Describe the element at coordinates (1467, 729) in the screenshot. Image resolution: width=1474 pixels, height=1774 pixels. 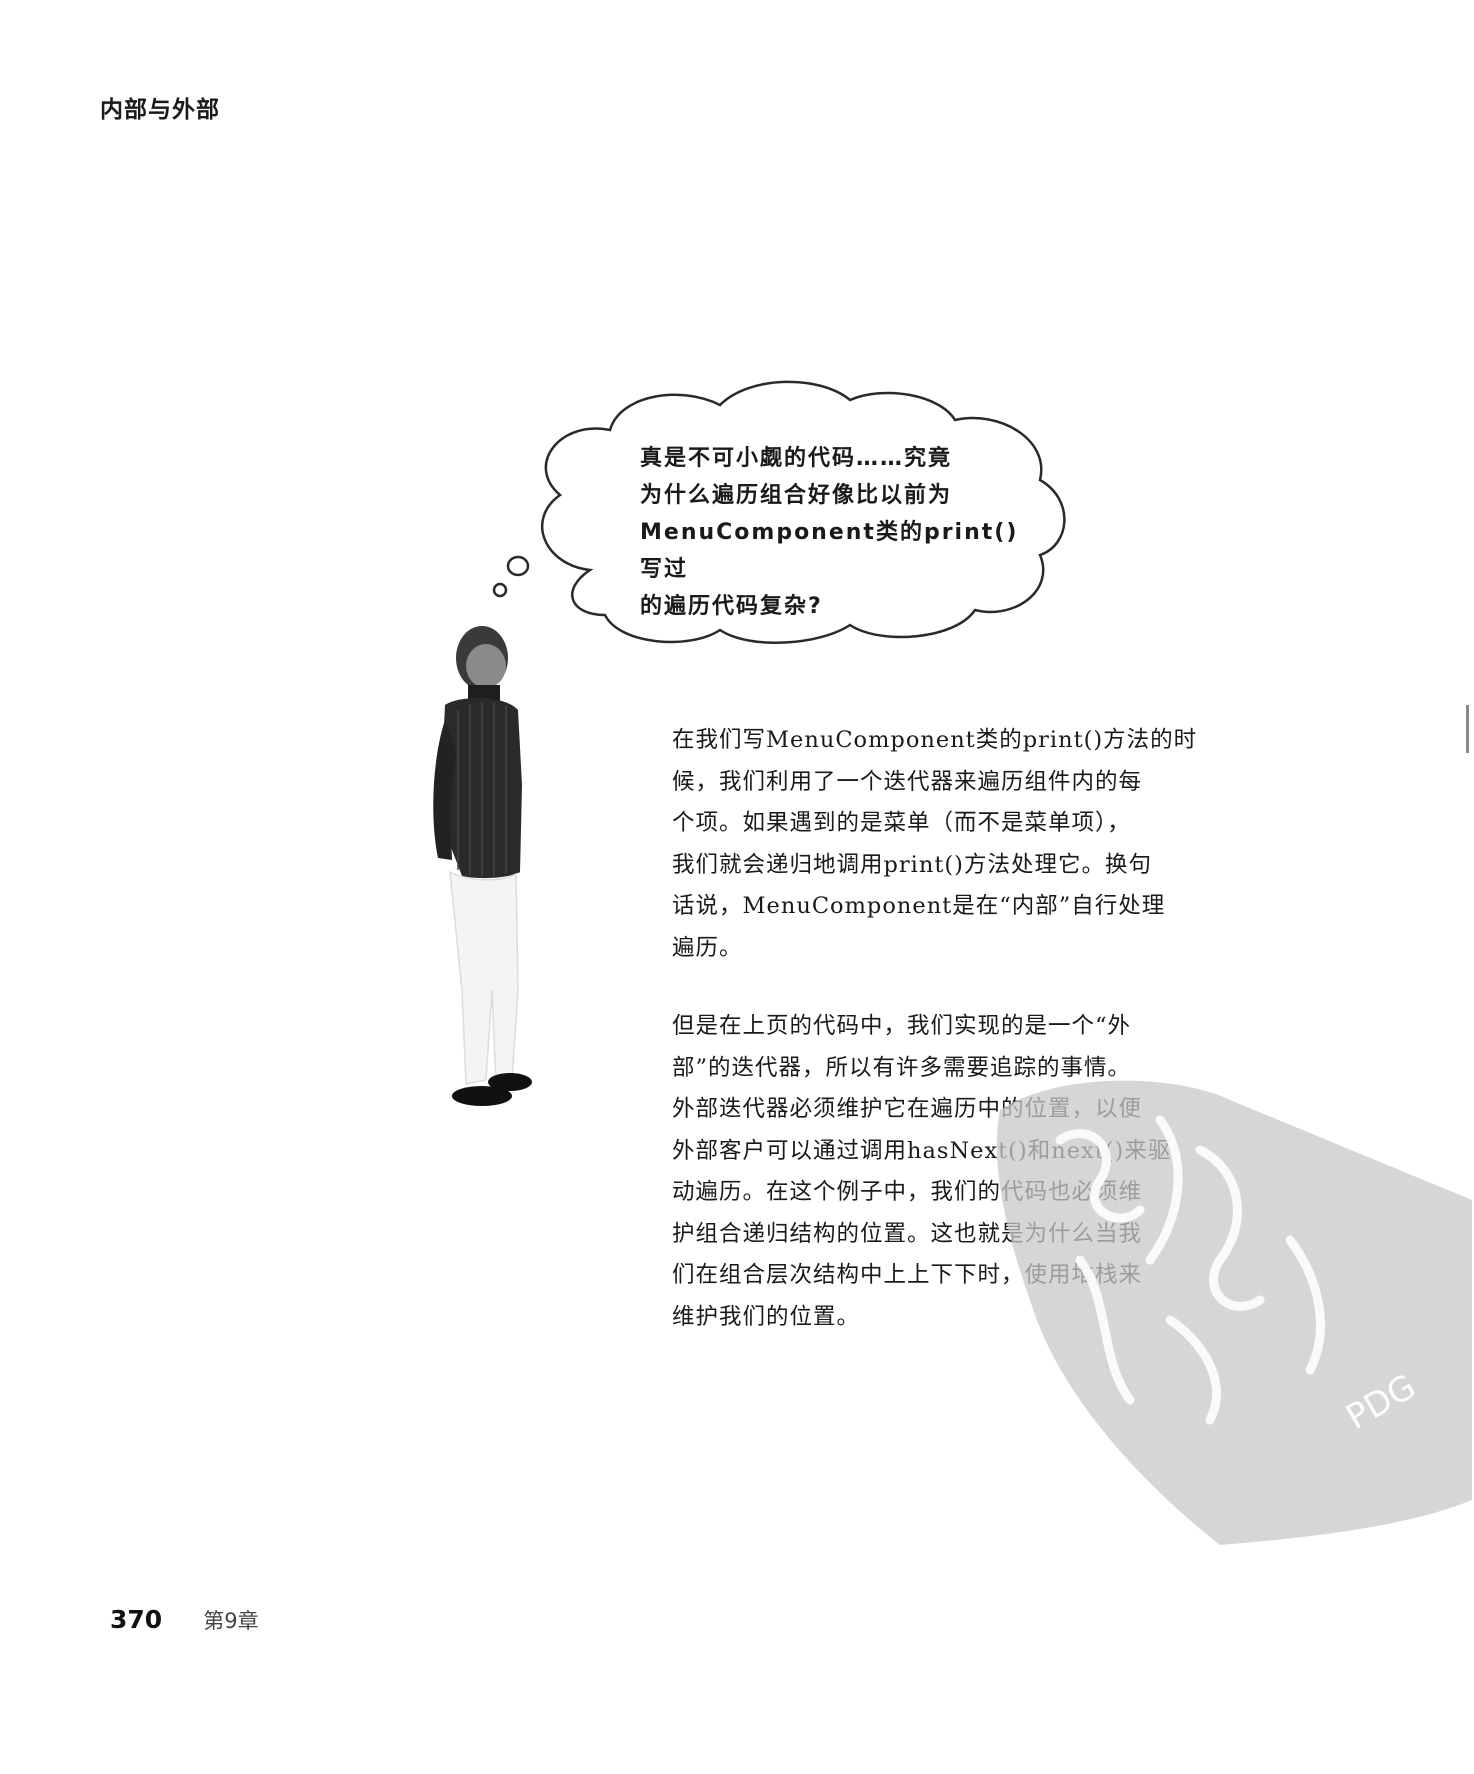
I see `page-edge-mark` at that location.